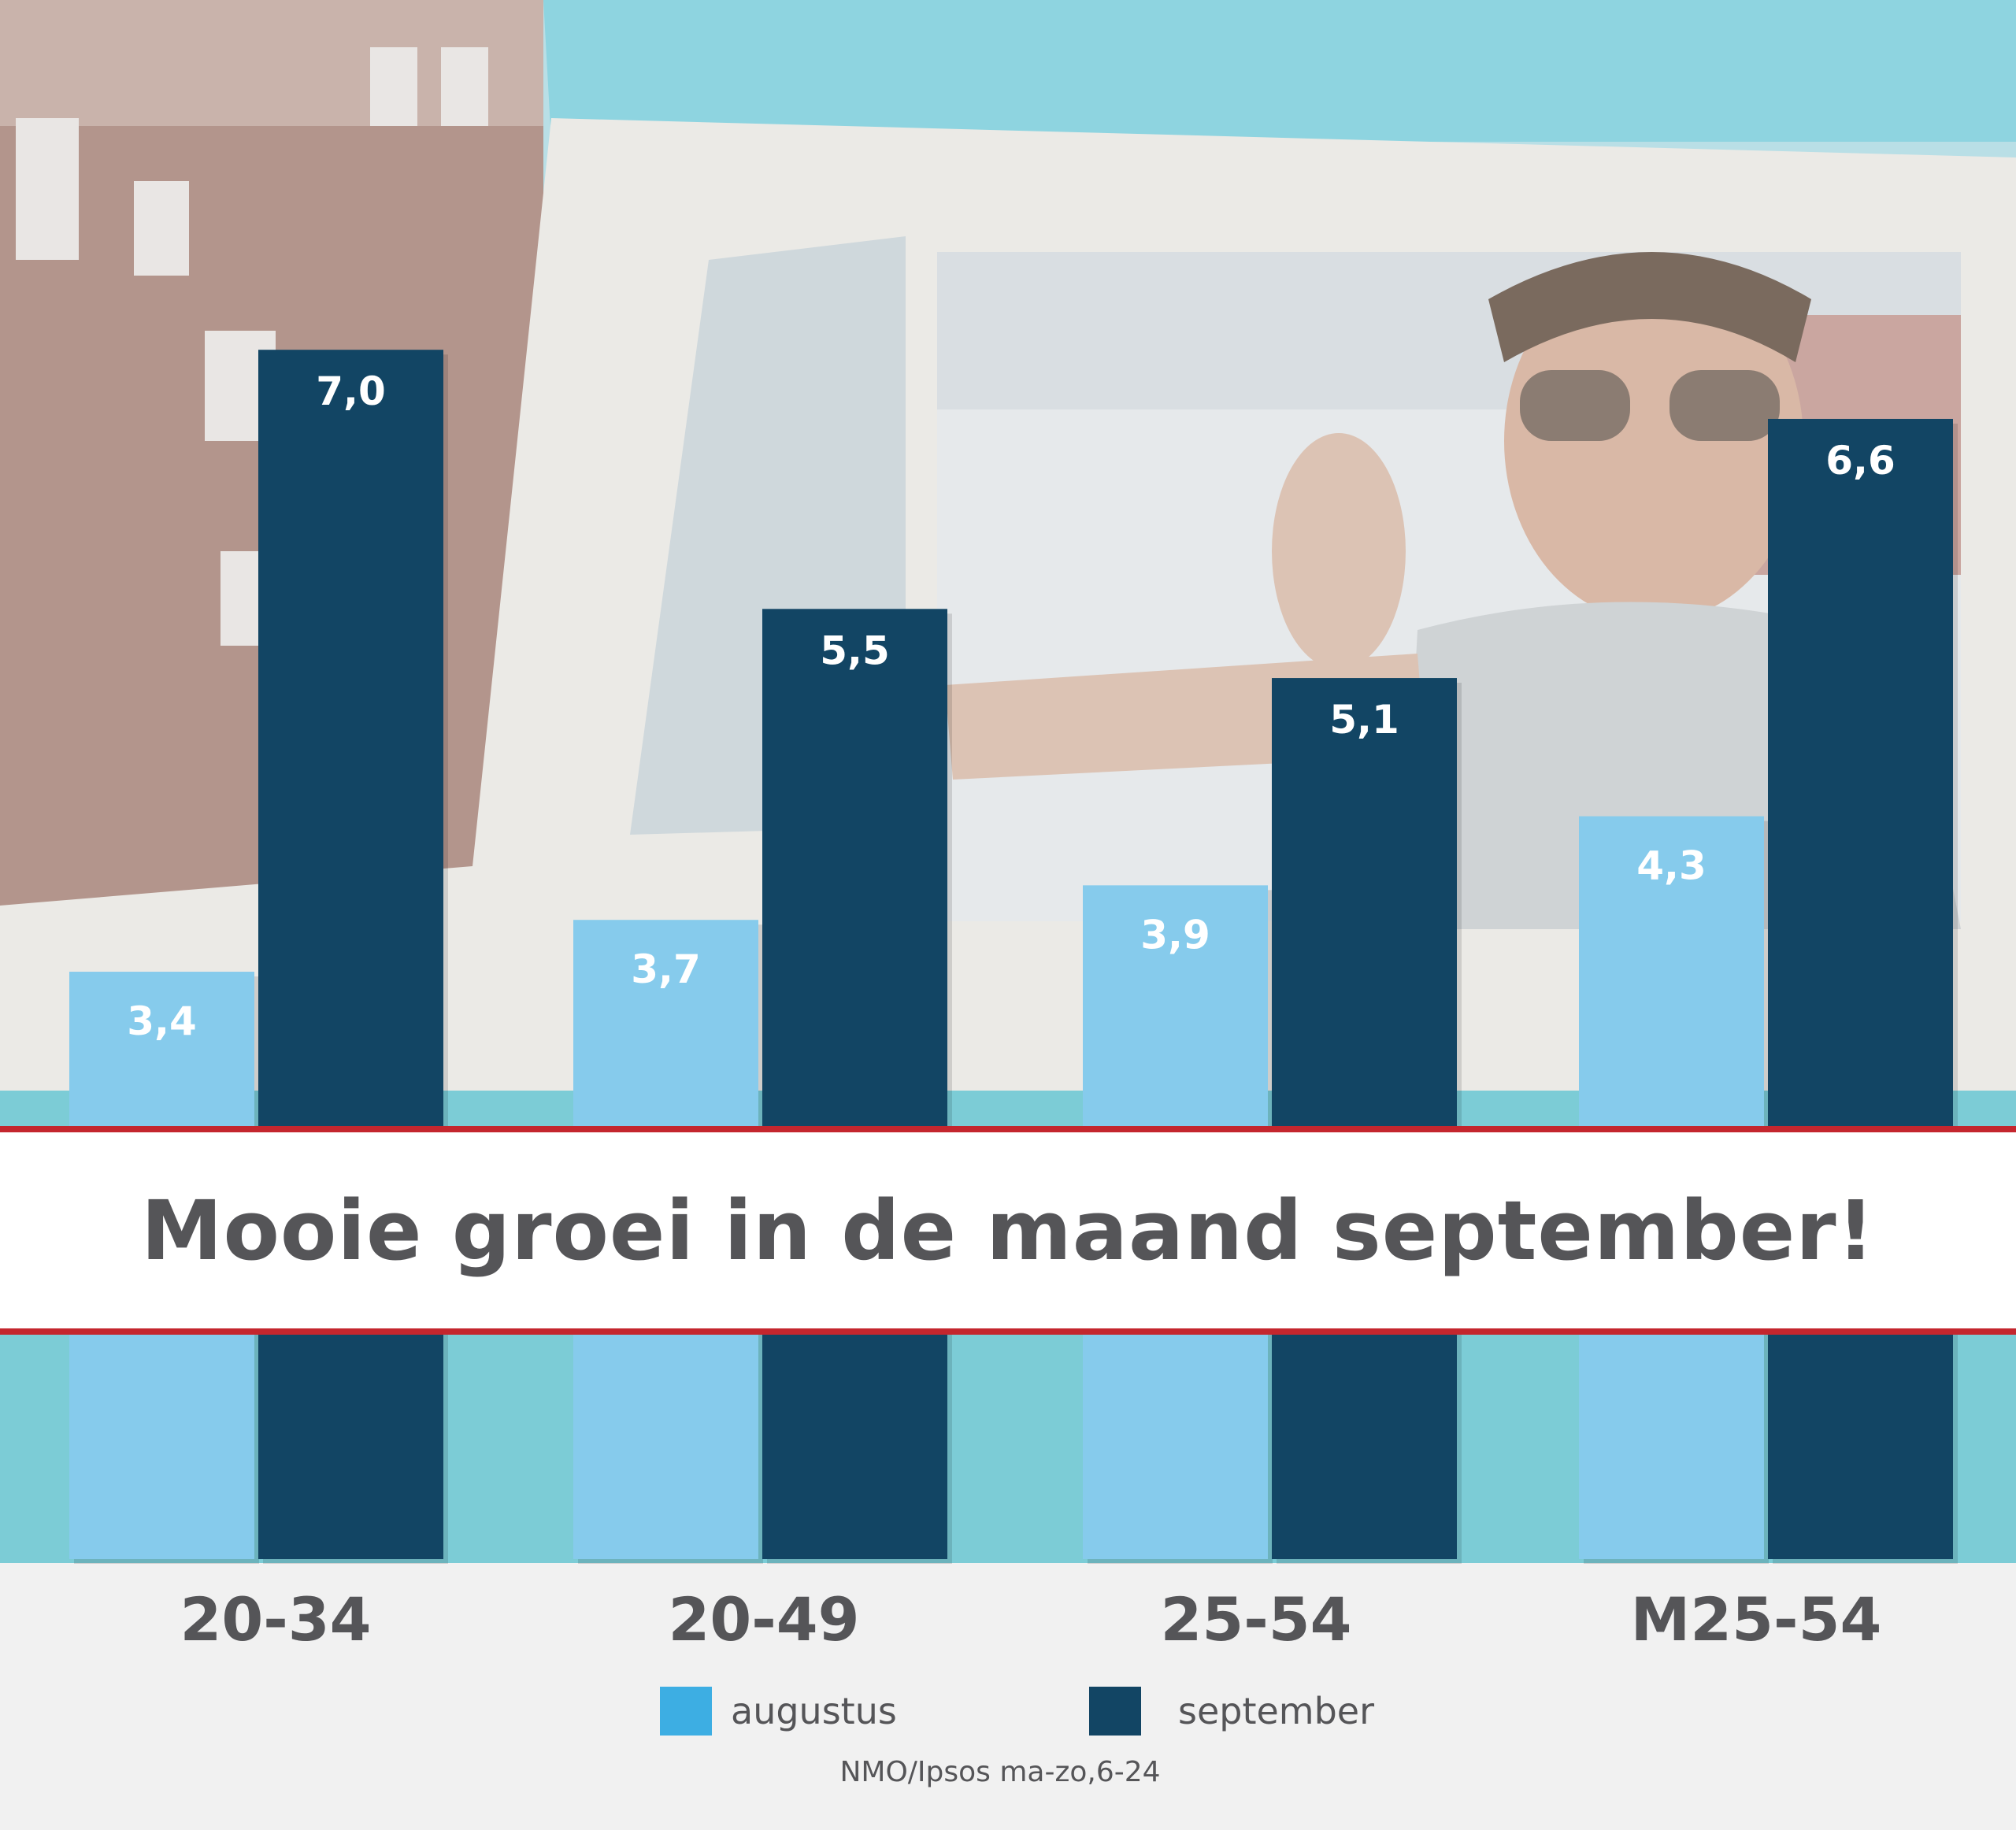  Describe the element at coordinates (1256, 1619) in the screenshot. I see `category-label-25-54: 25-54` at that location.